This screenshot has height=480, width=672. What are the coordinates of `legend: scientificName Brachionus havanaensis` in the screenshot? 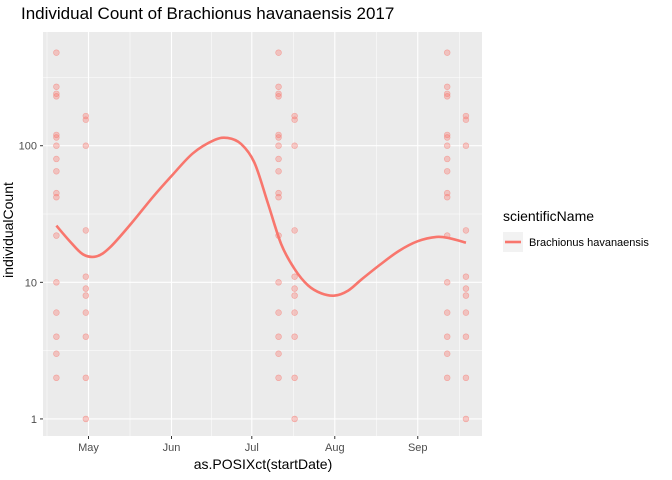 It's located at (576, 230).